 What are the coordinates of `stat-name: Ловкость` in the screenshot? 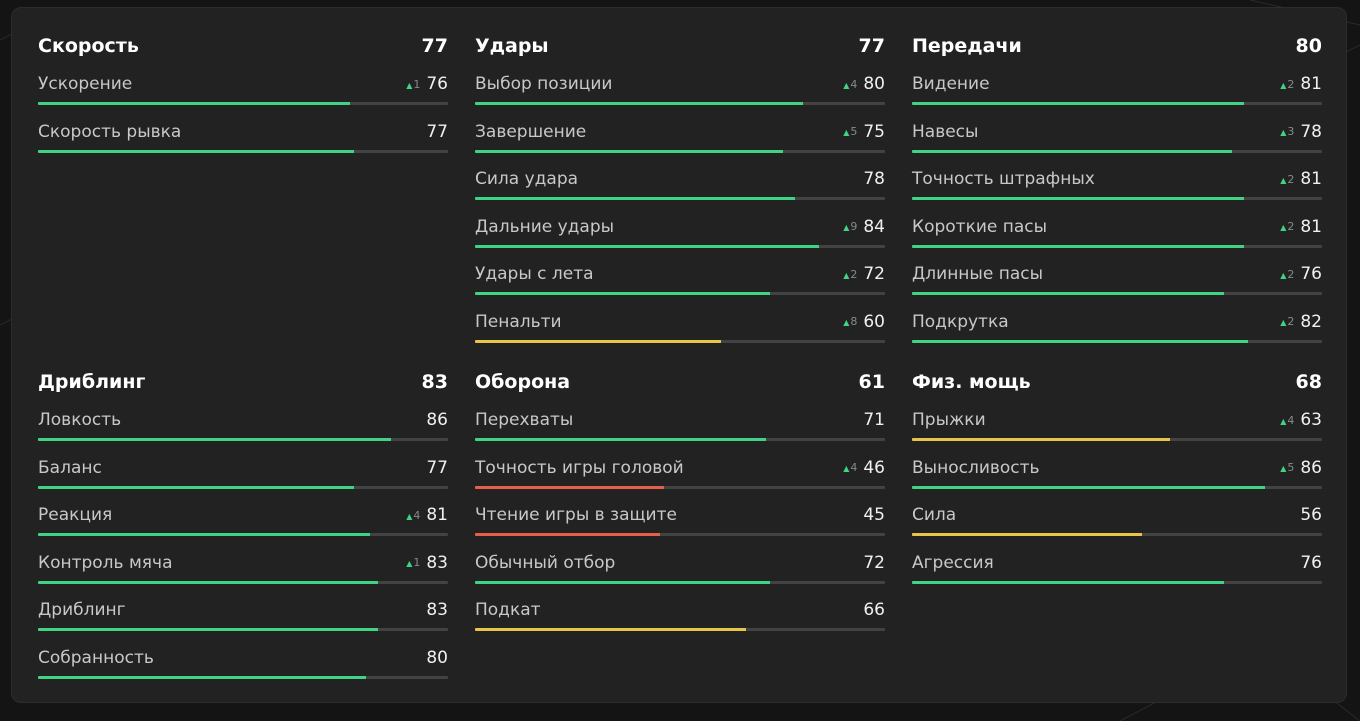 It's located at (80, 420).